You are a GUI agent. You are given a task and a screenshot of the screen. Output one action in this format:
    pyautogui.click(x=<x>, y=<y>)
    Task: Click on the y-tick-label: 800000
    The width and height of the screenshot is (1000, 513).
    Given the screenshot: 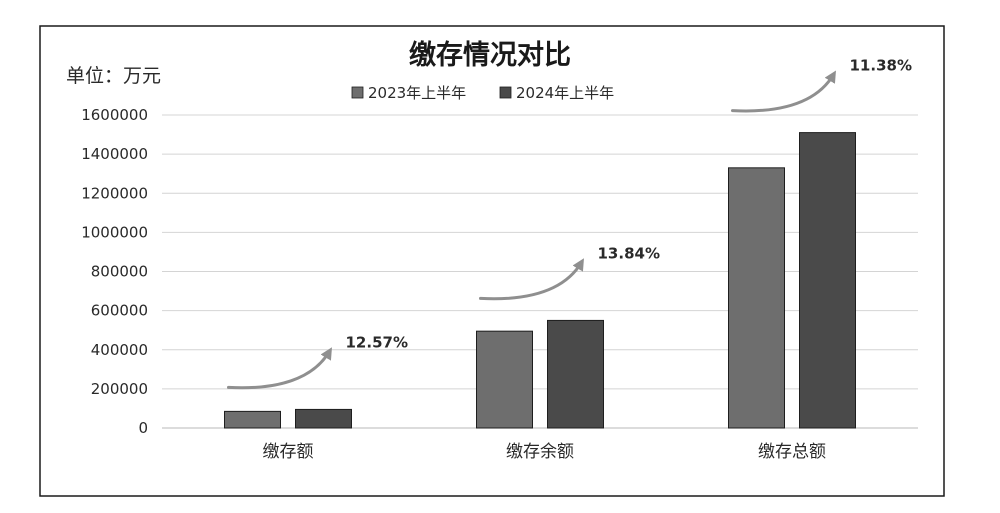 What is the action you would take?
    pyautogui.click(x=119, y=272)
    